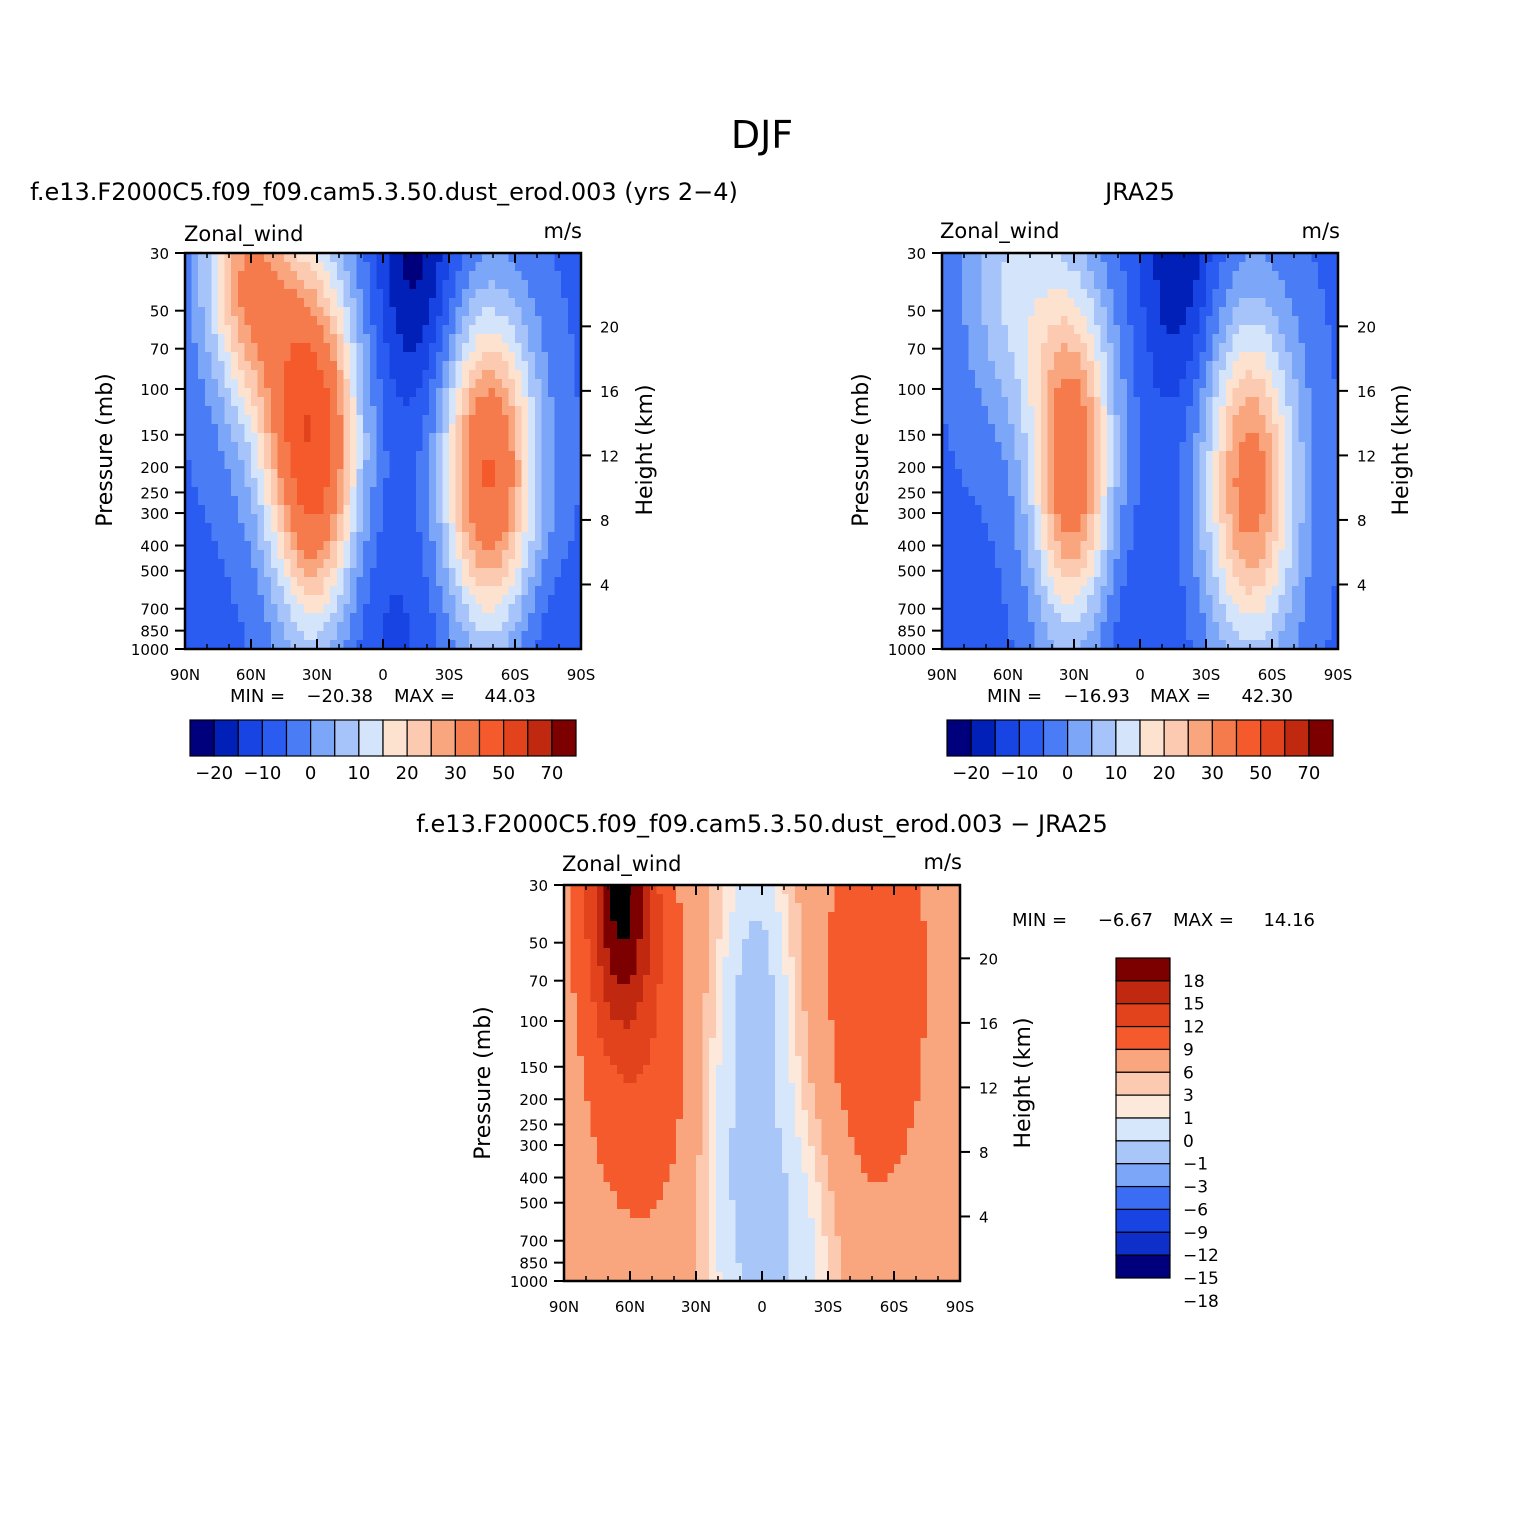  I want to click on figure-title: DJF, so click(762, 135).